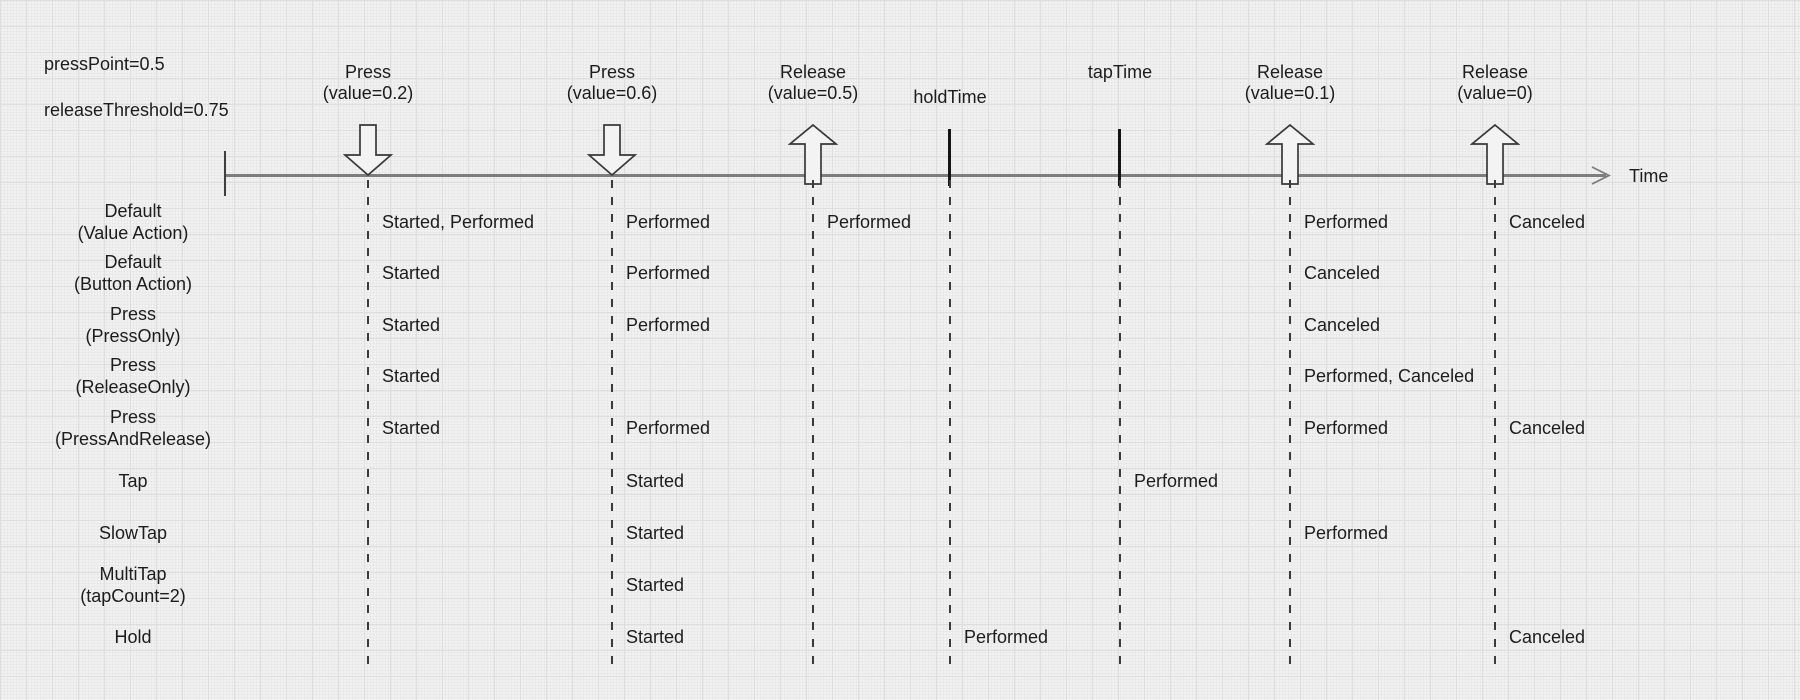 This screenshot has width=1800, height=700. I want to click on marker-label-press2: Press (value=0.6), so click(612, 82).